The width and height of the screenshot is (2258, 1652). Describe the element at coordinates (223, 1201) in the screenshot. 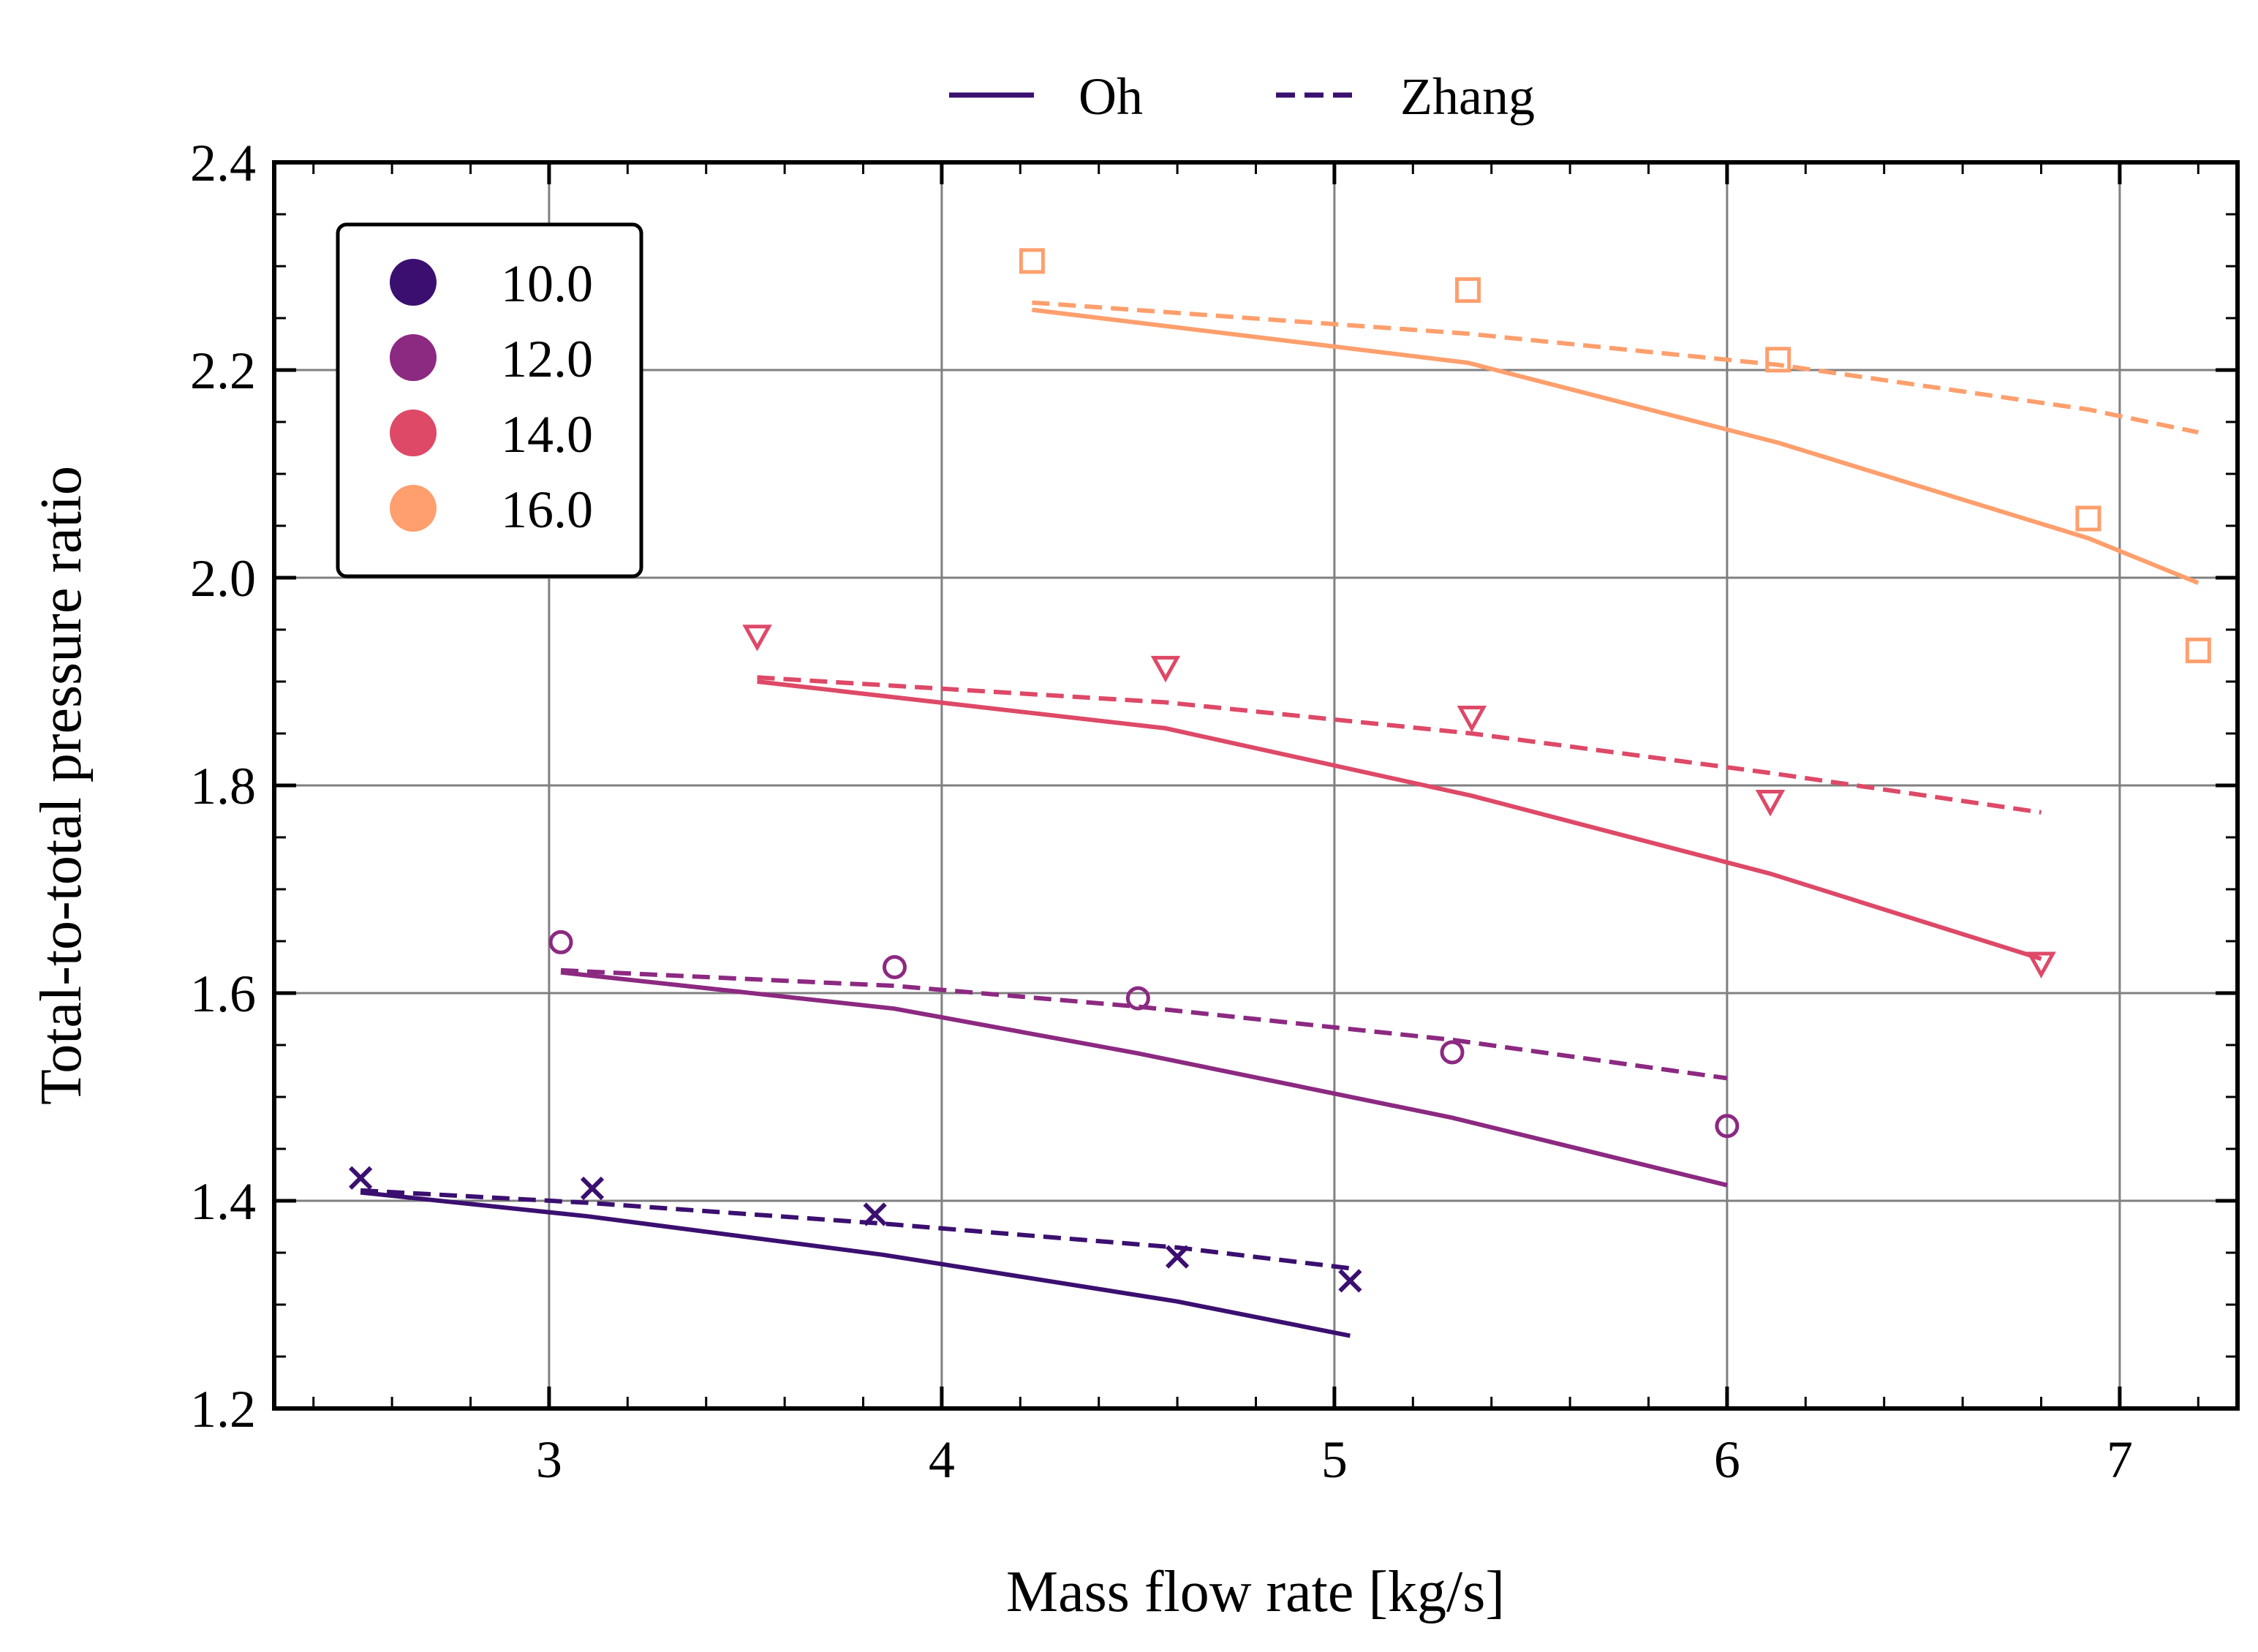

I see `y-tick-label: 1.4` at that location.